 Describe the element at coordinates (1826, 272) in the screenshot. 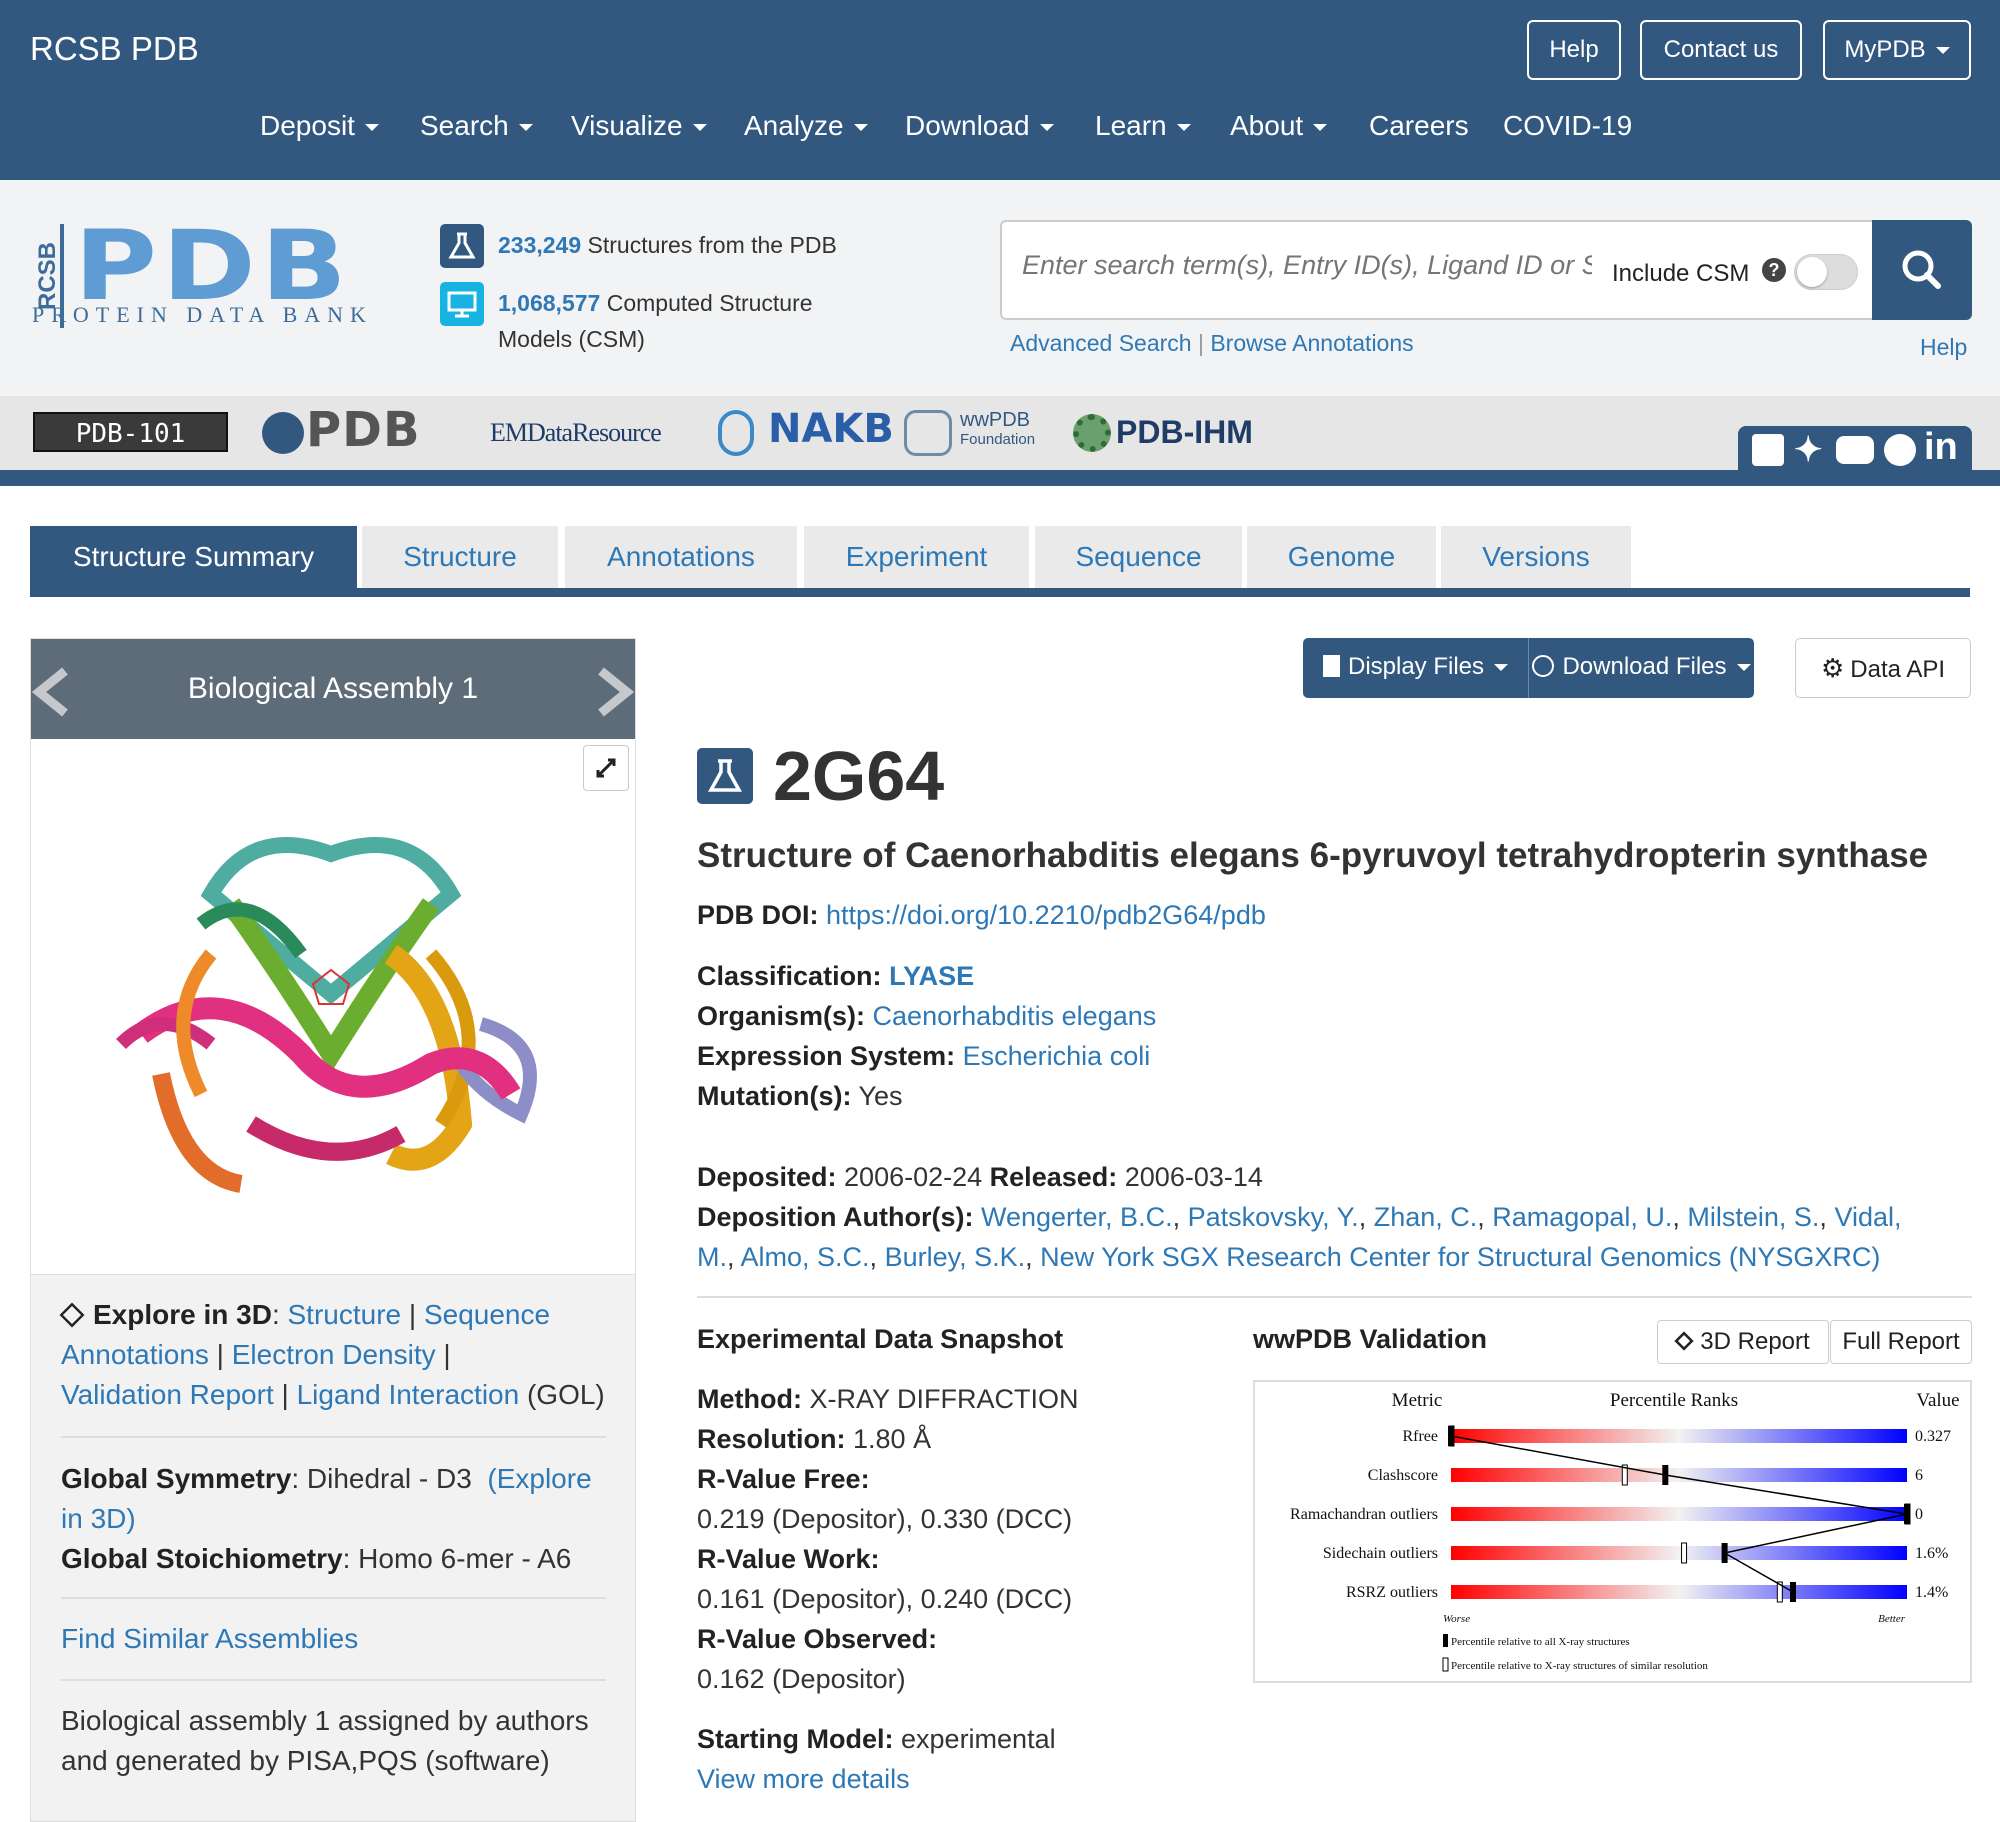

I see `include-csm-toggle` at that location.